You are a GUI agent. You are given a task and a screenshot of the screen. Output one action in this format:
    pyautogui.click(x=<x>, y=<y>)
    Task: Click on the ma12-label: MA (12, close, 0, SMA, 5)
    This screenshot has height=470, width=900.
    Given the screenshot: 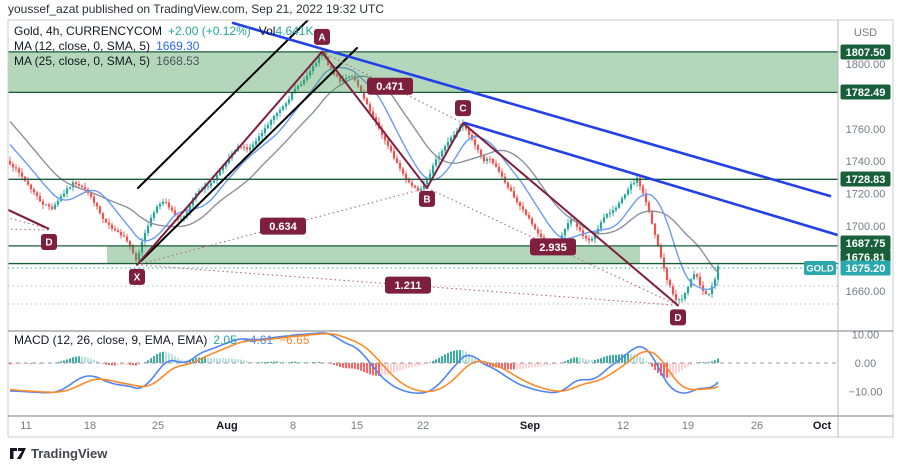 What is the action you would take?
    pyautogui.click(x=82, y=46)
    